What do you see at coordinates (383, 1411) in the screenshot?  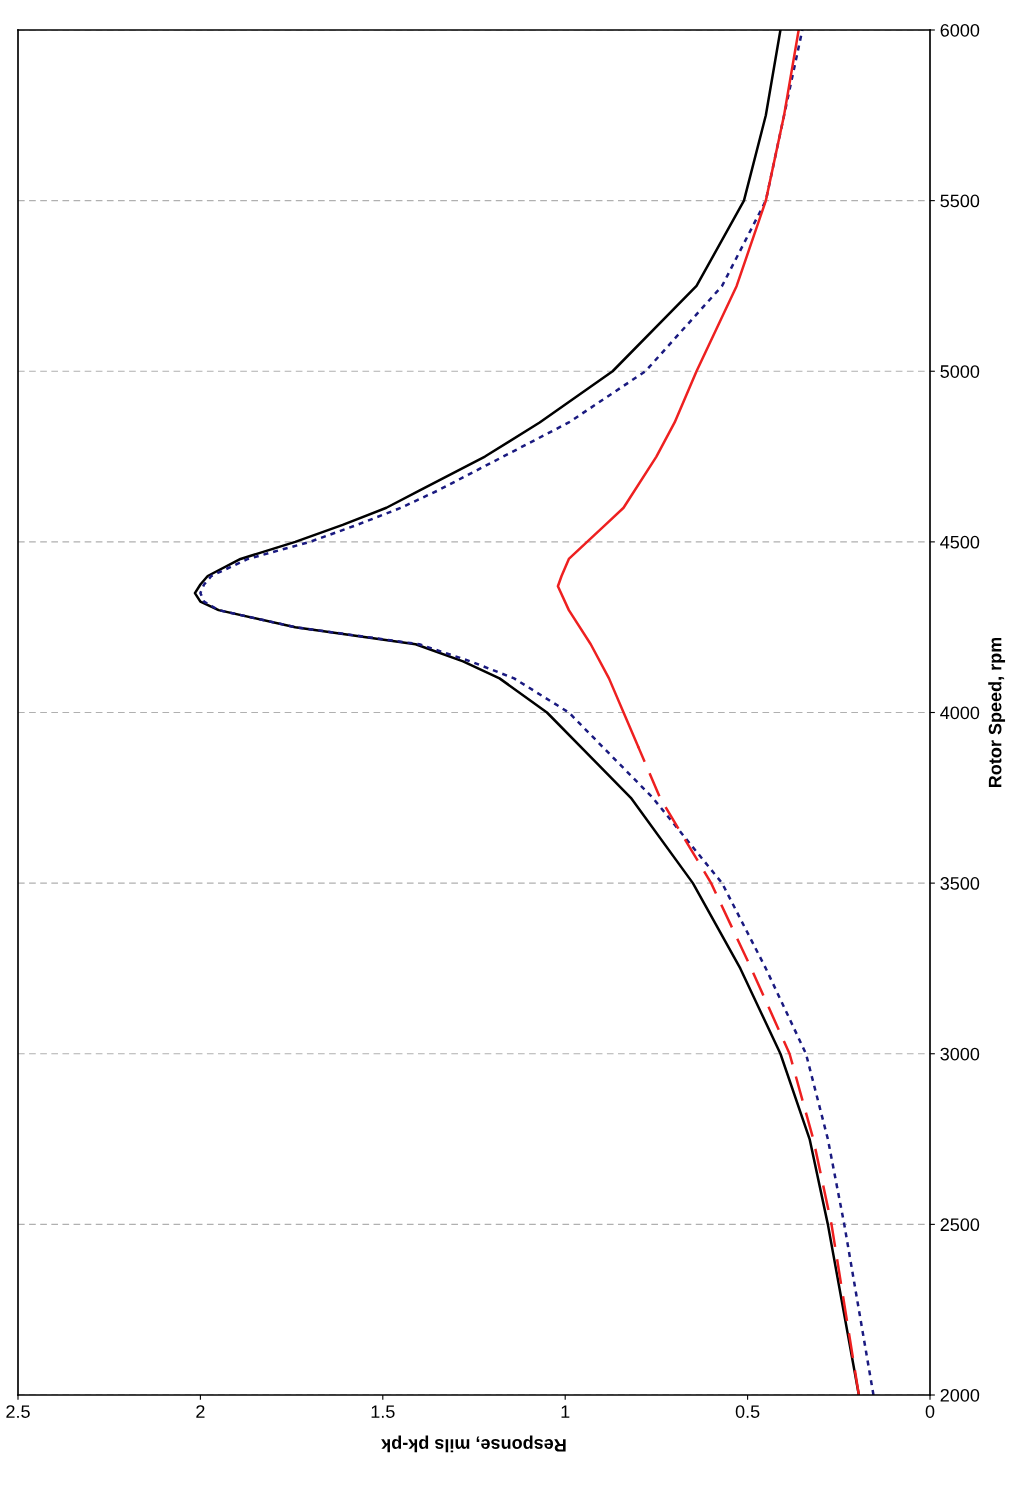 I see `x-tick-label: 1.5` at bounding box center [383, 1411].